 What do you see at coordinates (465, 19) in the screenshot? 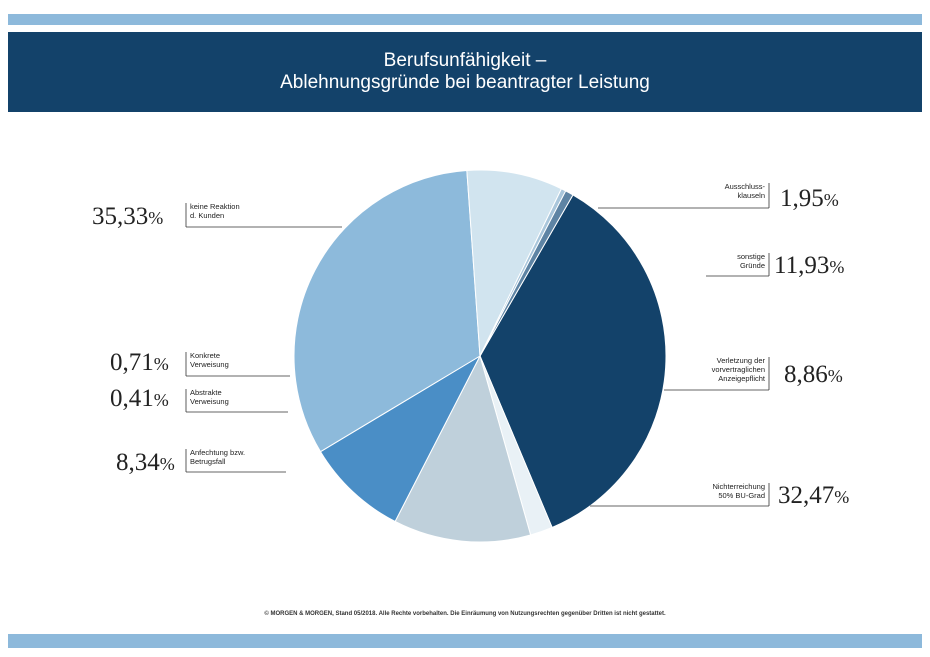
I see `top-stripe` at bounding box center [465, 19].